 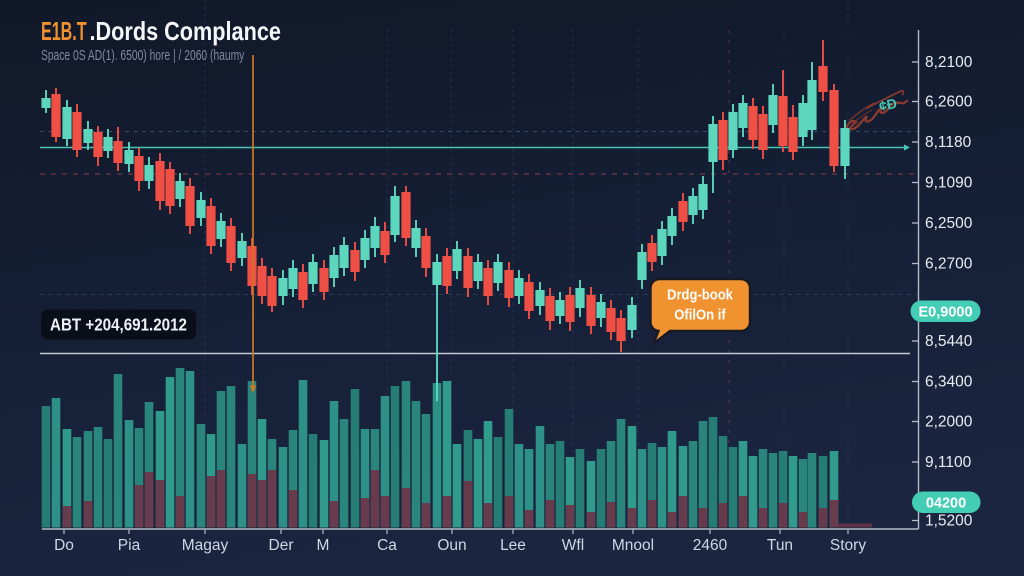 What do you see at coordinates (64, 545) in the screenshot?
I see `svg-text: Do` at bounding box center [64, 545].